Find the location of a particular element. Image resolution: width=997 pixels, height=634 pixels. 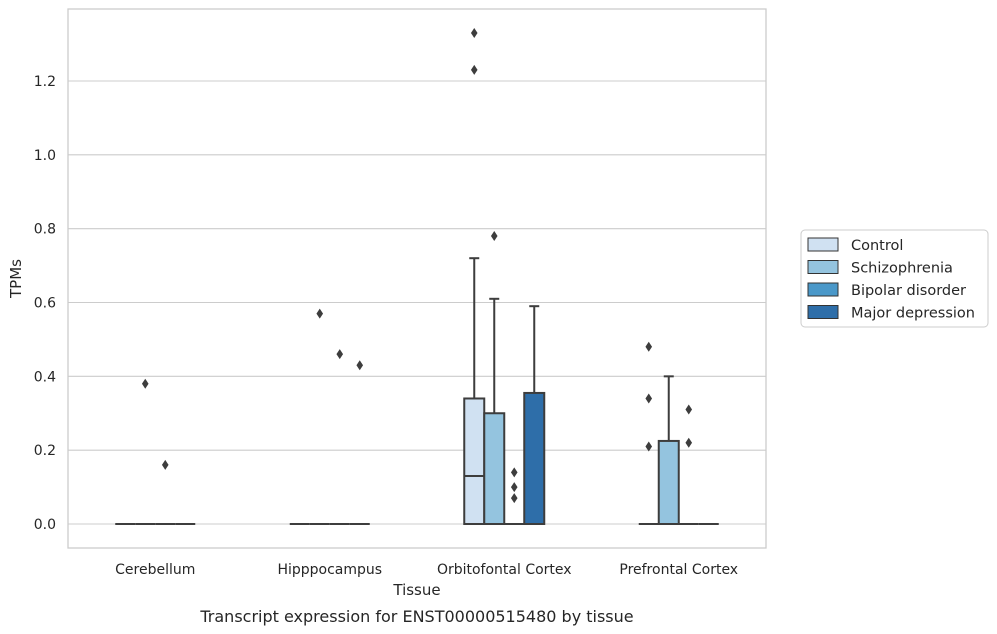

x-tick-label: Hipppocampus is located at coordinates (329, 570).